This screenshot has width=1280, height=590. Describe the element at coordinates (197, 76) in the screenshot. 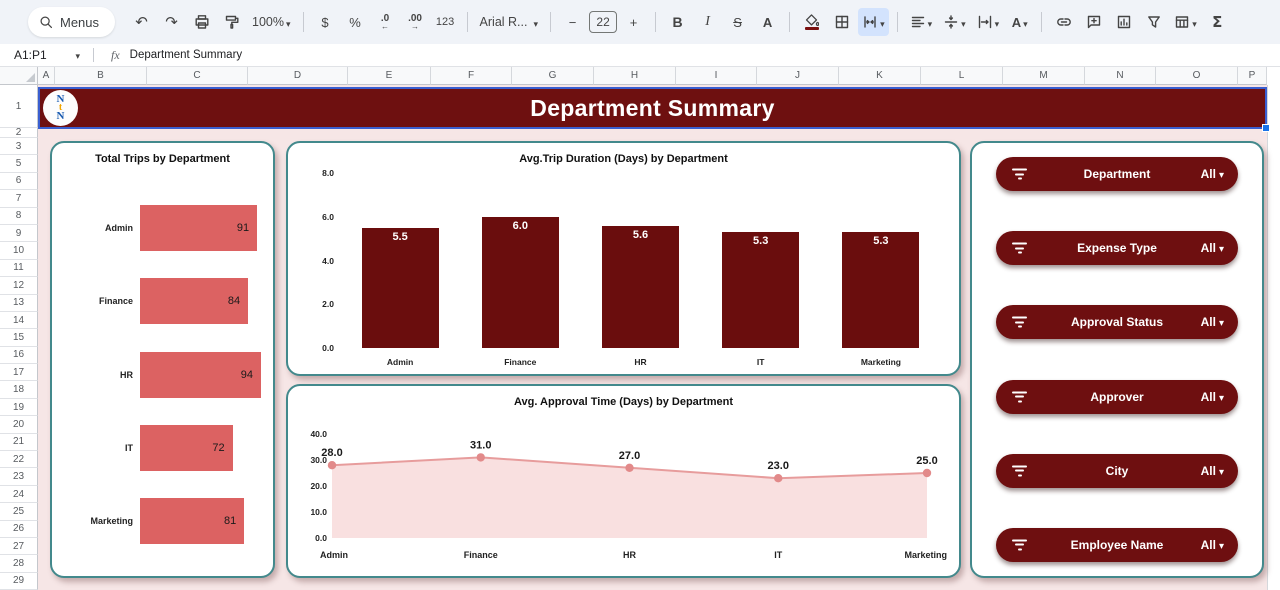

I see `column-header-C: C` at that location.